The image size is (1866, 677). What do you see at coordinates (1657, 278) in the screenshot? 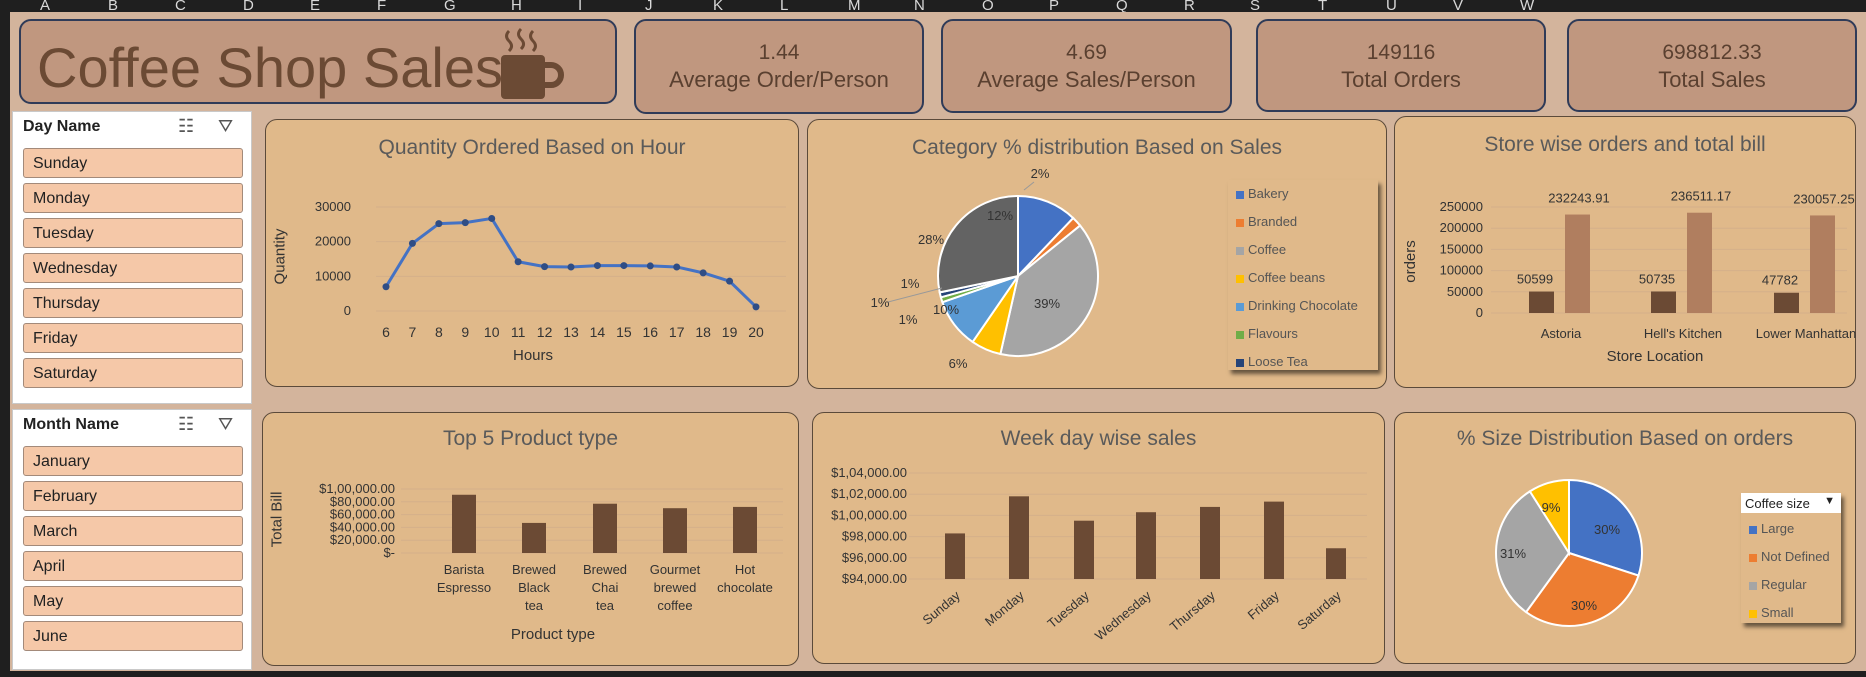
I see `data-label: 50735` at bounding box center [1657, 278].